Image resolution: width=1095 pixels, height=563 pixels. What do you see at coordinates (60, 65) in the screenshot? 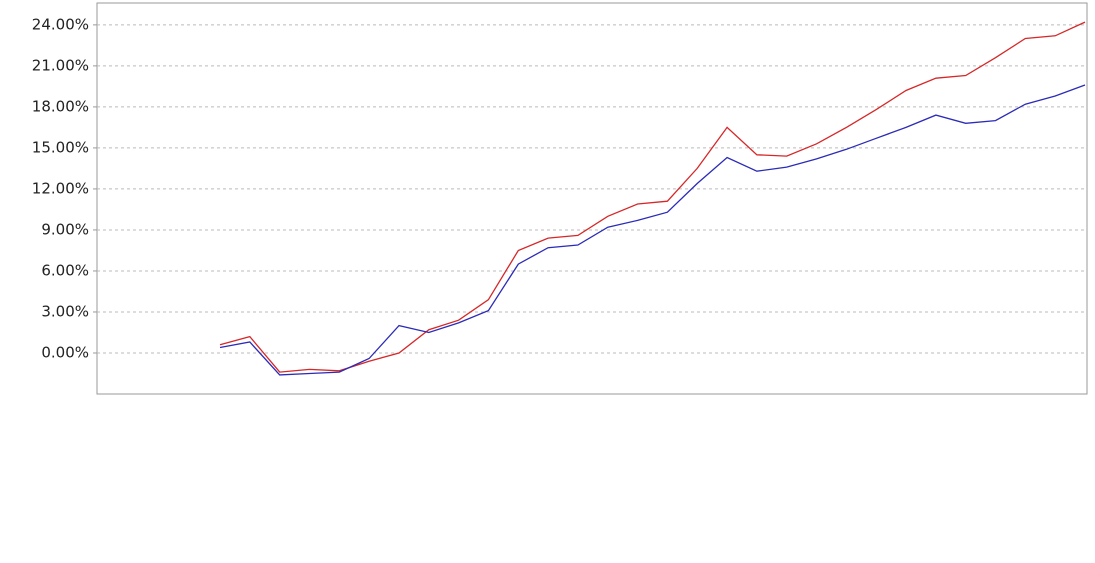
I see `y-tick-label: 21.00%` at bounding box center [60, 65].